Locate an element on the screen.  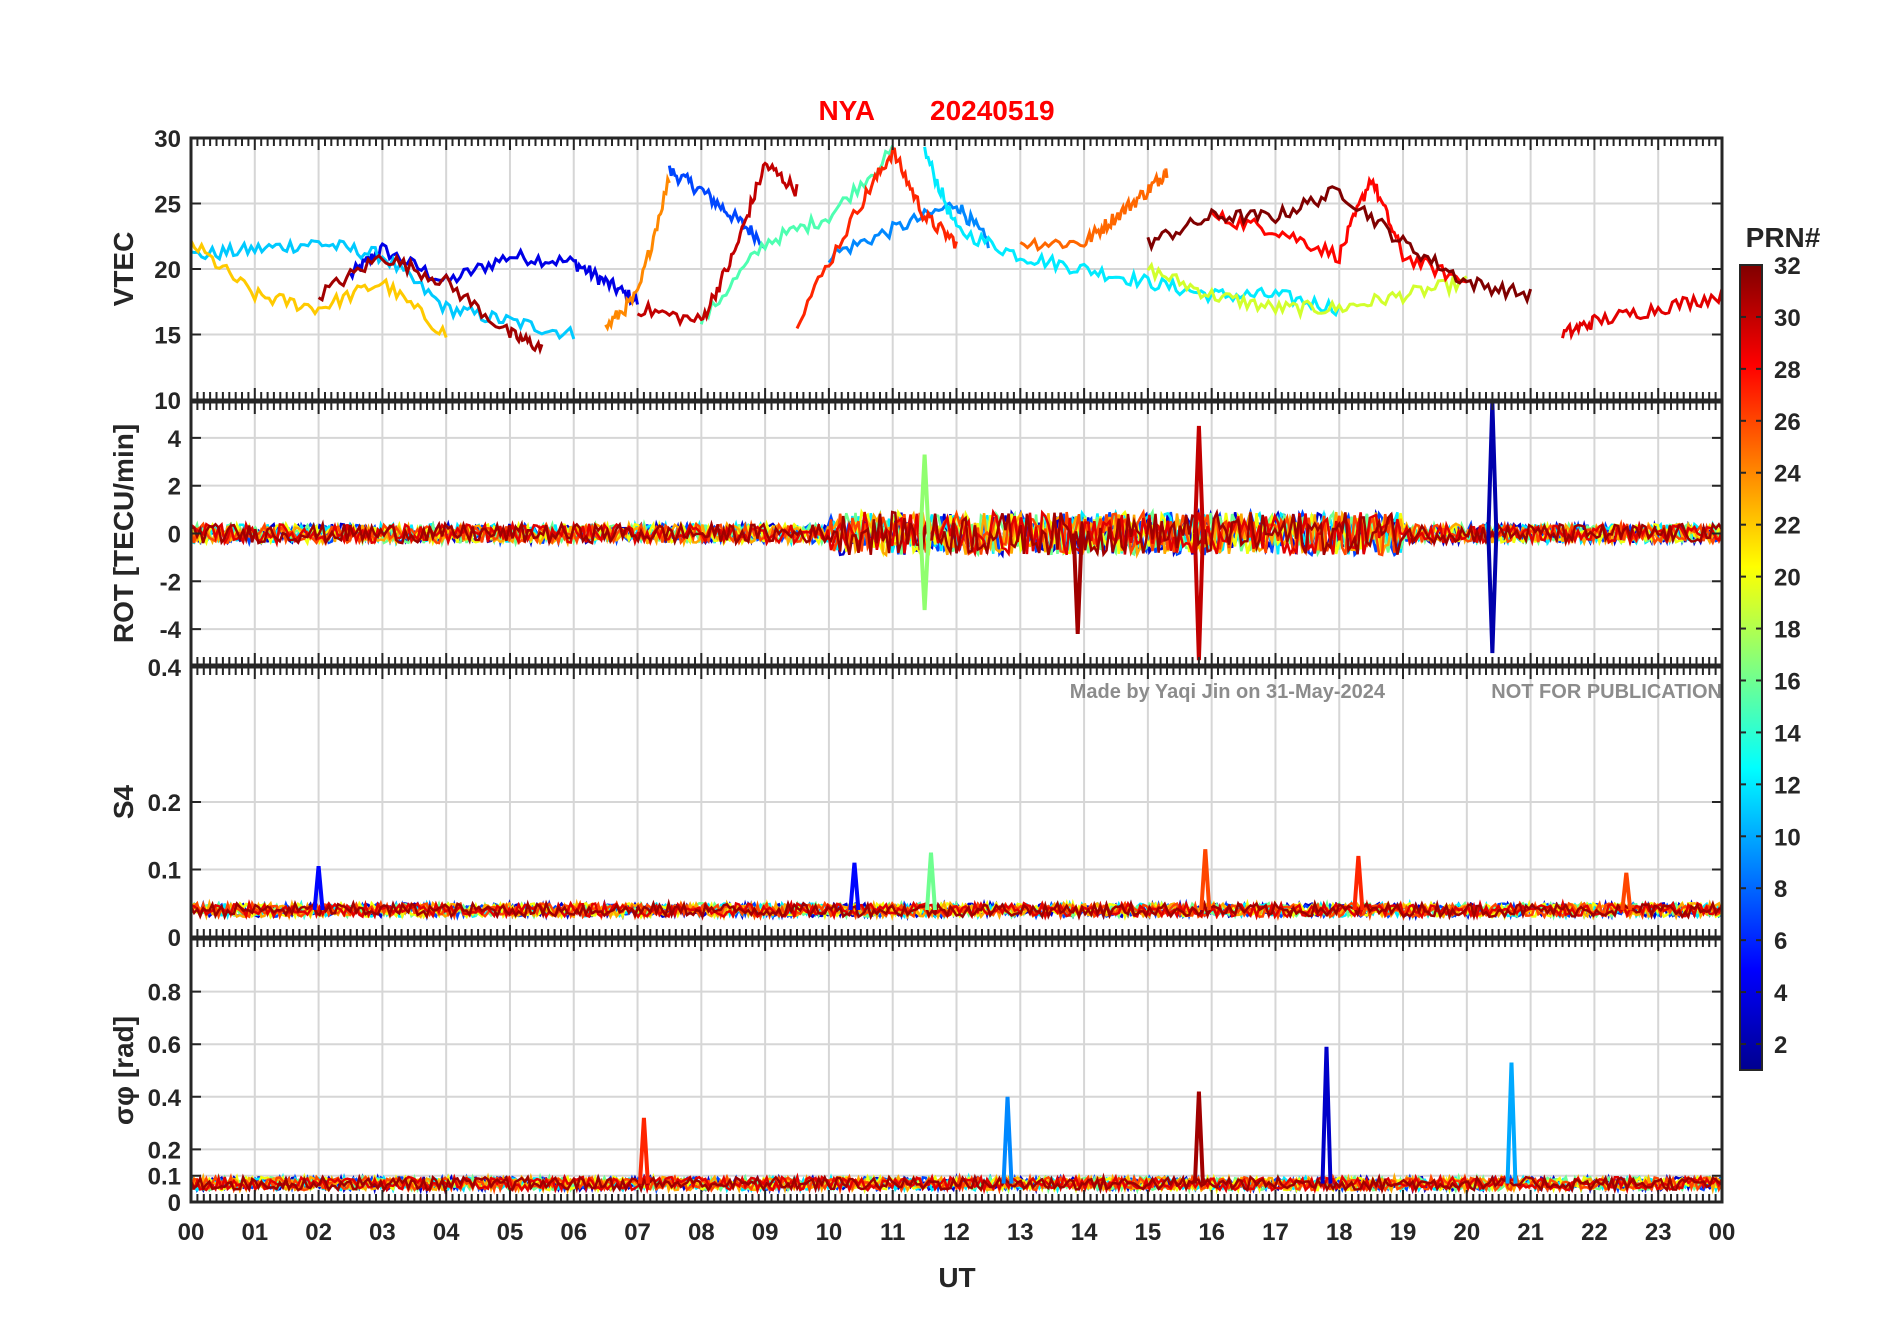
colorbar-tick-label: 2 is located at coordinates (1780, 1045).